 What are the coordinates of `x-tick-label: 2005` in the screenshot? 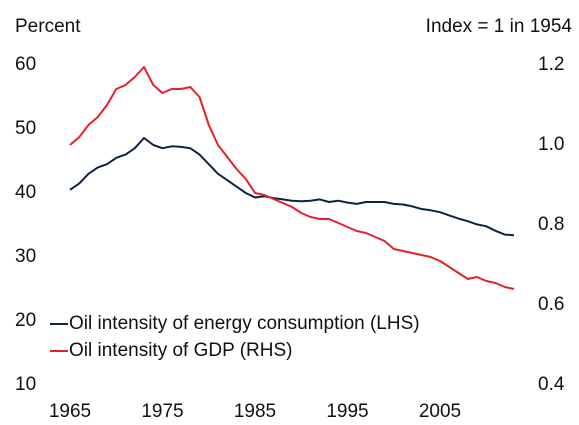 It's located at (440, 411).